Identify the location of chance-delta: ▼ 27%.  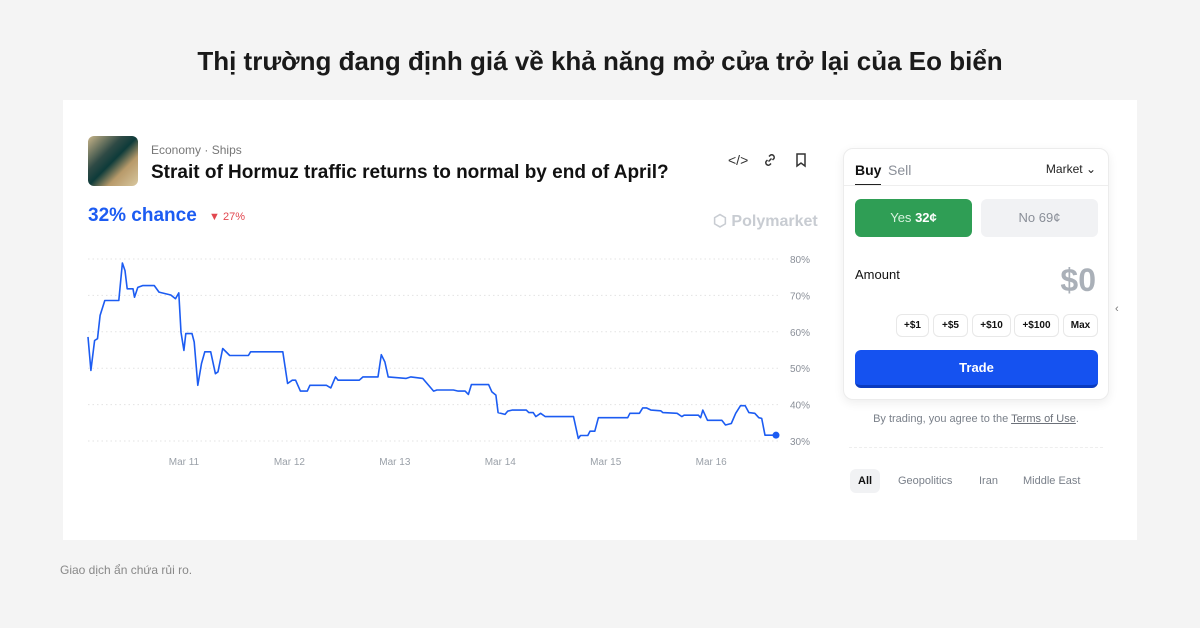
(227, 217).